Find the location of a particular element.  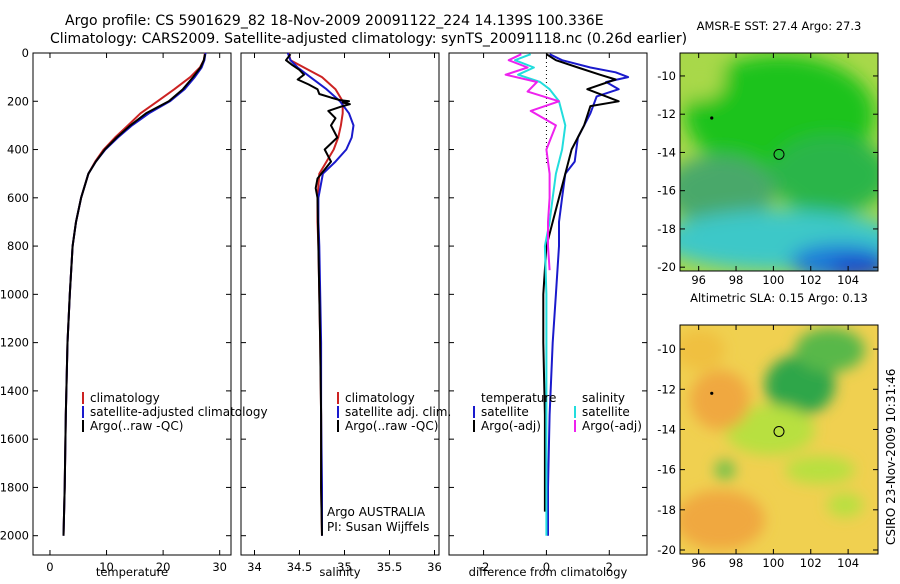

depth-tick-label: 600 is located at coordinates (18, 198).